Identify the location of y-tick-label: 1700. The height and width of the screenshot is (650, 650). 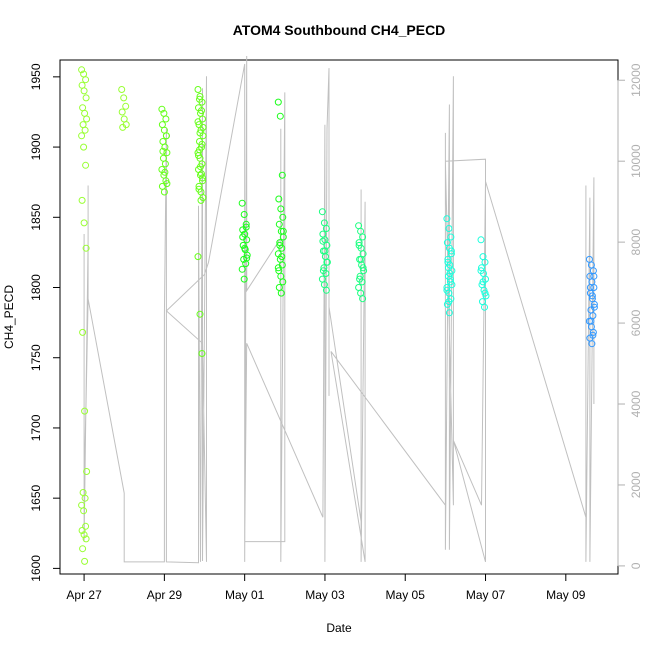
(36, 427).